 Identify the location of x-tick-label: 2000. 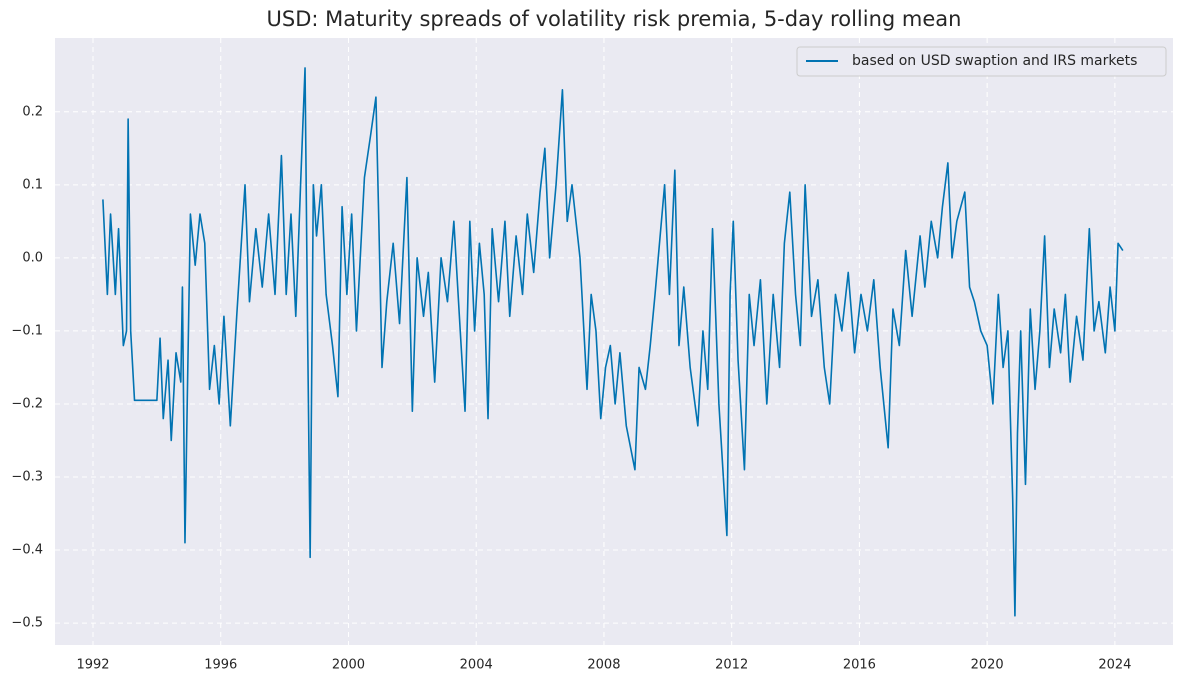
(348, 665).